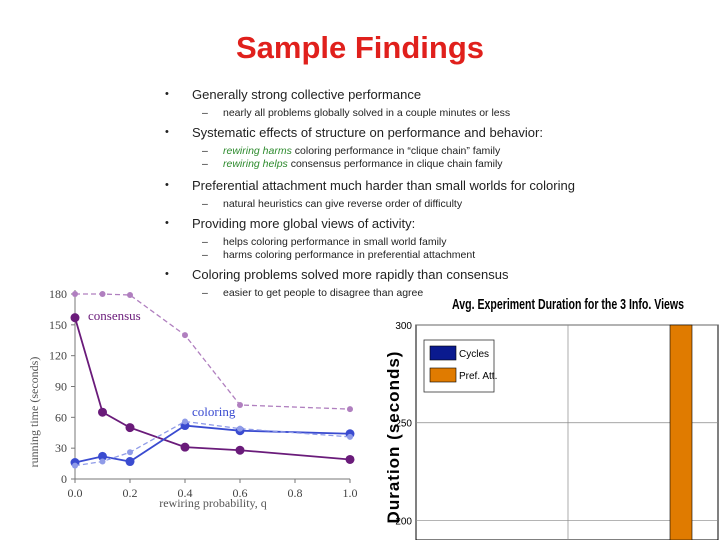 This screenshot has height=540, width=720. Describe the element at coordinates (214, 411) in the screenshot. I see `annotation-coloring: coloring` at that location.